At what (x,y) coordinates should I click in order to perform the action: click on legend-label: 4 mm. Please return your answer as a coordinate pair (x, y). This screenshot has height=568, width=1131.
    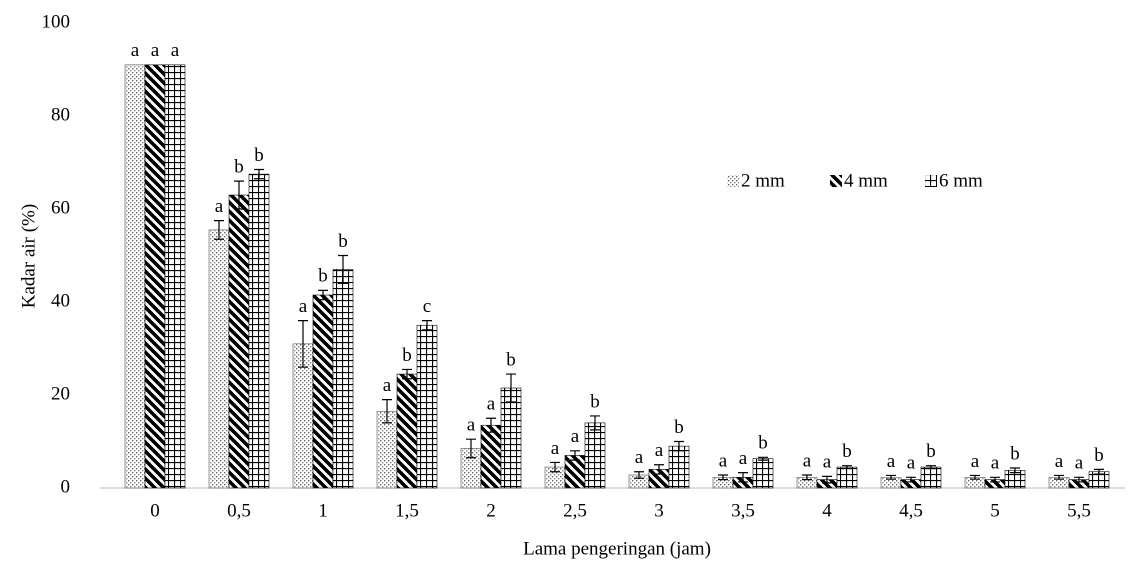
    Looking at the image, I should click on (866, 180).